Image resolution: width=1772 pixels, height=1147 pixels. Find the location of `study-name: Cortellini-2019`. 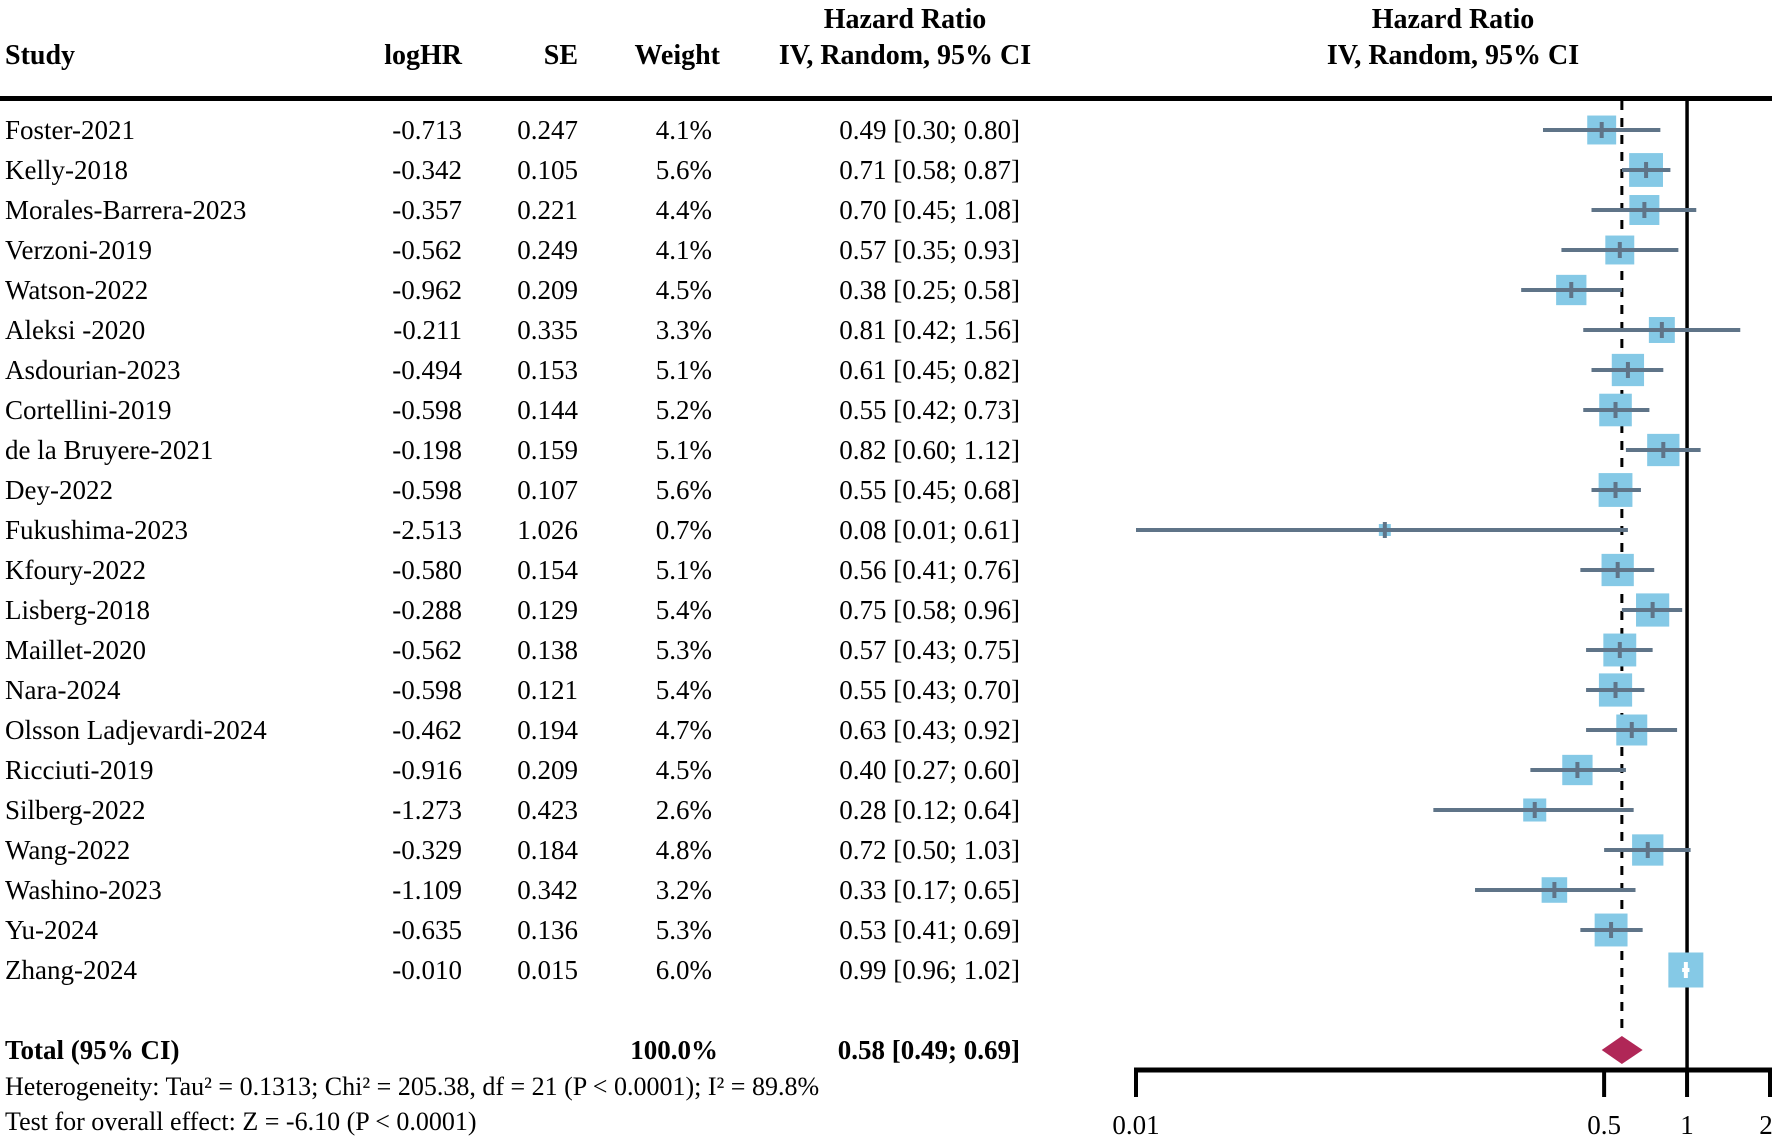

study-name: Cortellini-2019 is located at coordinates (88, 410).